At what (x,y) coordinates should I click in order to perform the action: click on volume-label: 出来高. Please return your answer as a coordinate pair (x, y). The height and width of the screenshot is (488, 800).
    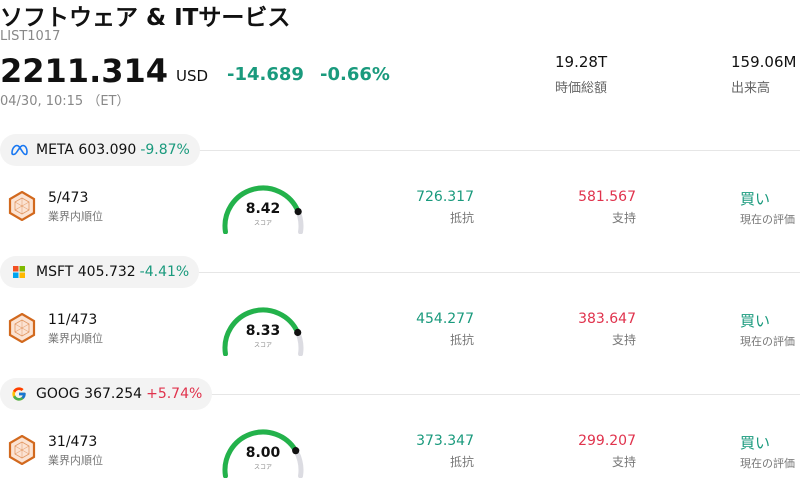
    Looking at the image, I should click on (751, 88).